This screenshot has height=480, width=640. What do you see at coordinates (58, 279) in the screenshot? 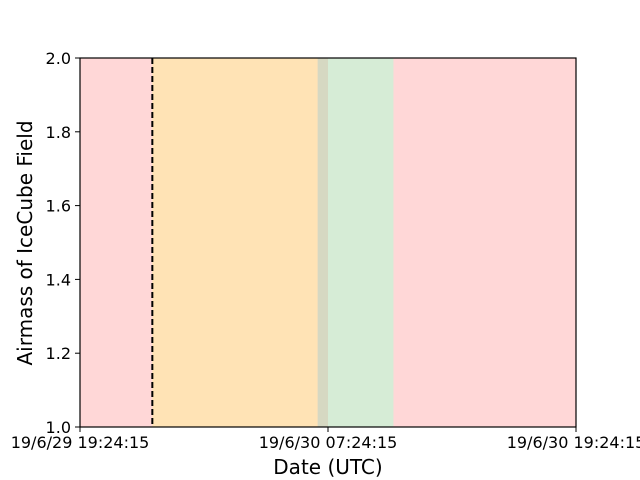
I see `y-tick-label-2: 1.4` at bounding box center [58, 279].